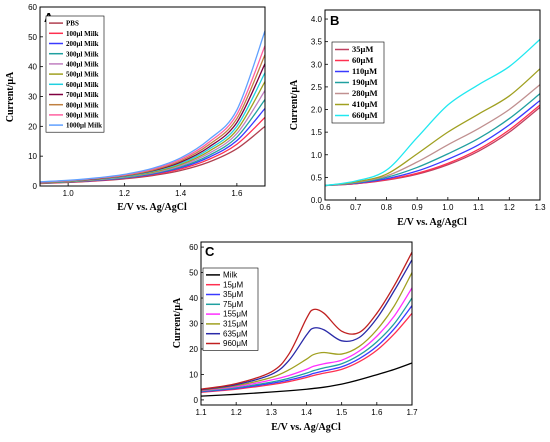 The image size is (550, 442). Describe the element at coordinates (418, 207) in the screenshot. I see `x-tick-label: 0.9` at that location.